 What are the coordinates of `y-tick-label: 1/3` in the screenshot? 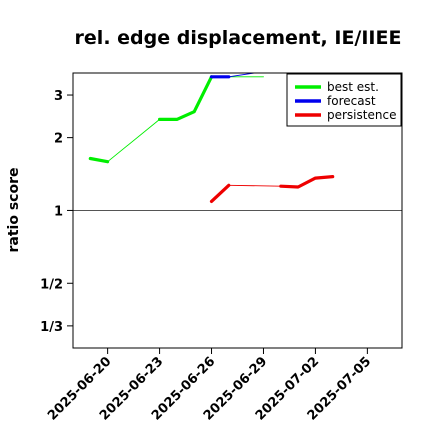 It's located at (51, 327).